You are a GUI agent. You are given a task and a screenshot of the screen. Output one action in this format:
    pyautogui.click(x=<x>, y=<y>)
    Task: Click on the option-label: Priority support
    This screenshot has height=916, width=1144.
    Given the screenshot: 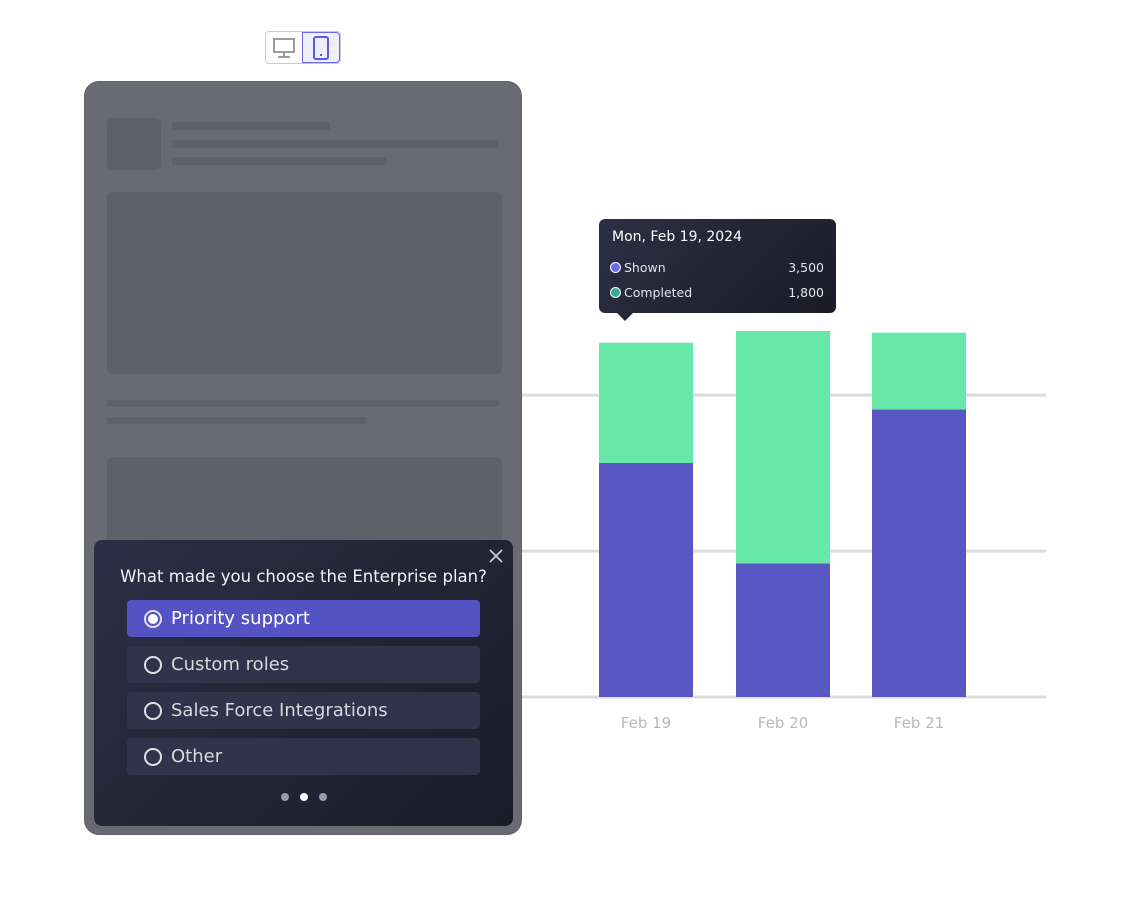 What is the action you would take?
    pyautogui.click(x=240, y=618)
    